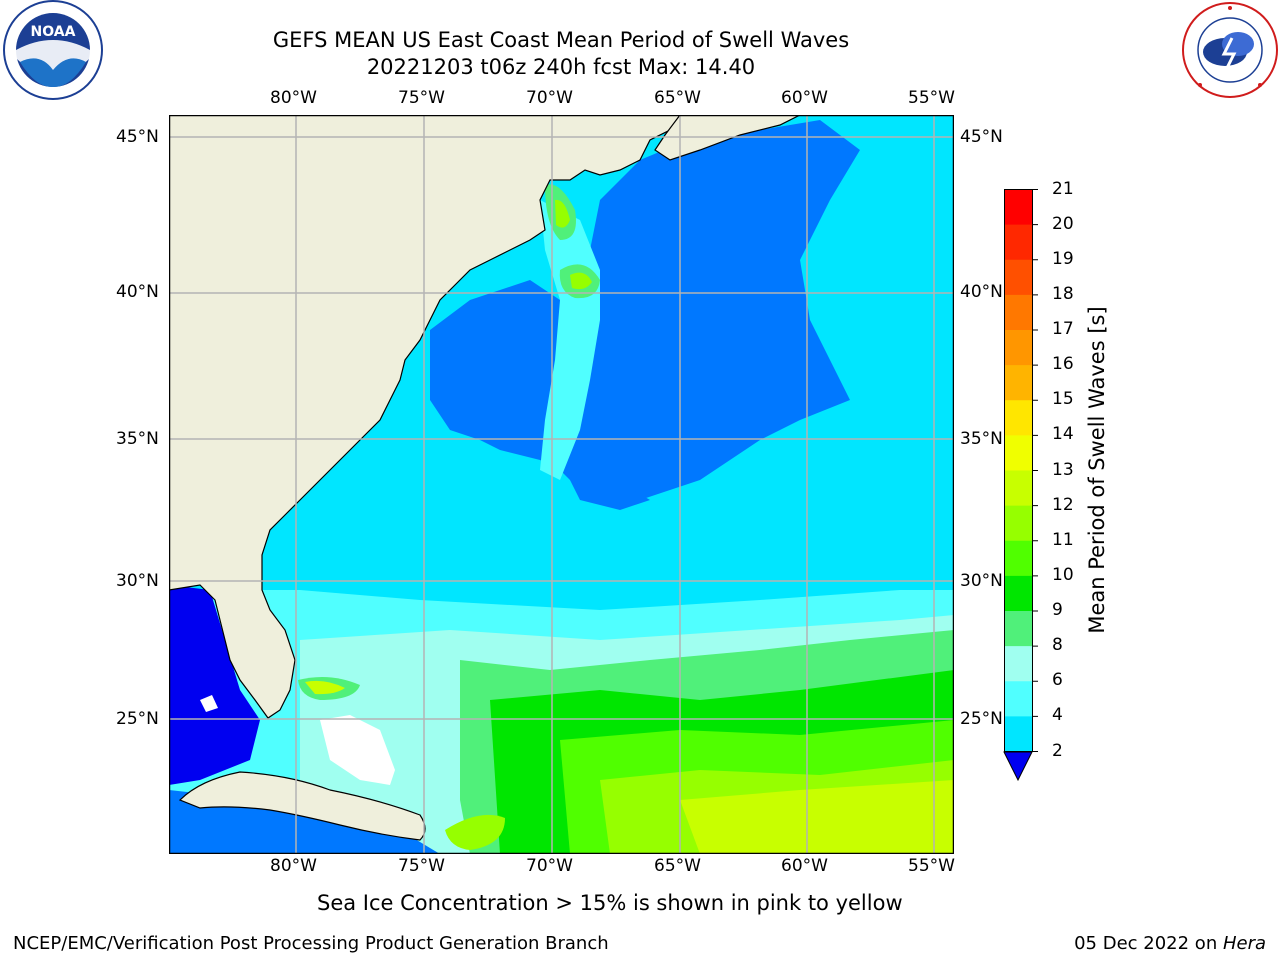 The image size is (1280, 960). Describe the element at coordinates (1057, 750) in the screenshot. I see `colorbar-tick-label: 2` at that location.